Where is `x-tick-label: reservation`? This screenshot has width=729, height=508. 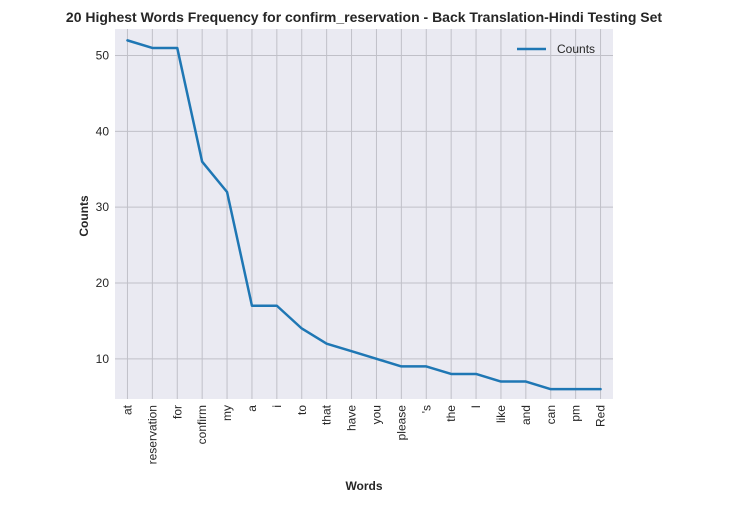
x-tick-label: reservation is located at coordinates (152, 434).